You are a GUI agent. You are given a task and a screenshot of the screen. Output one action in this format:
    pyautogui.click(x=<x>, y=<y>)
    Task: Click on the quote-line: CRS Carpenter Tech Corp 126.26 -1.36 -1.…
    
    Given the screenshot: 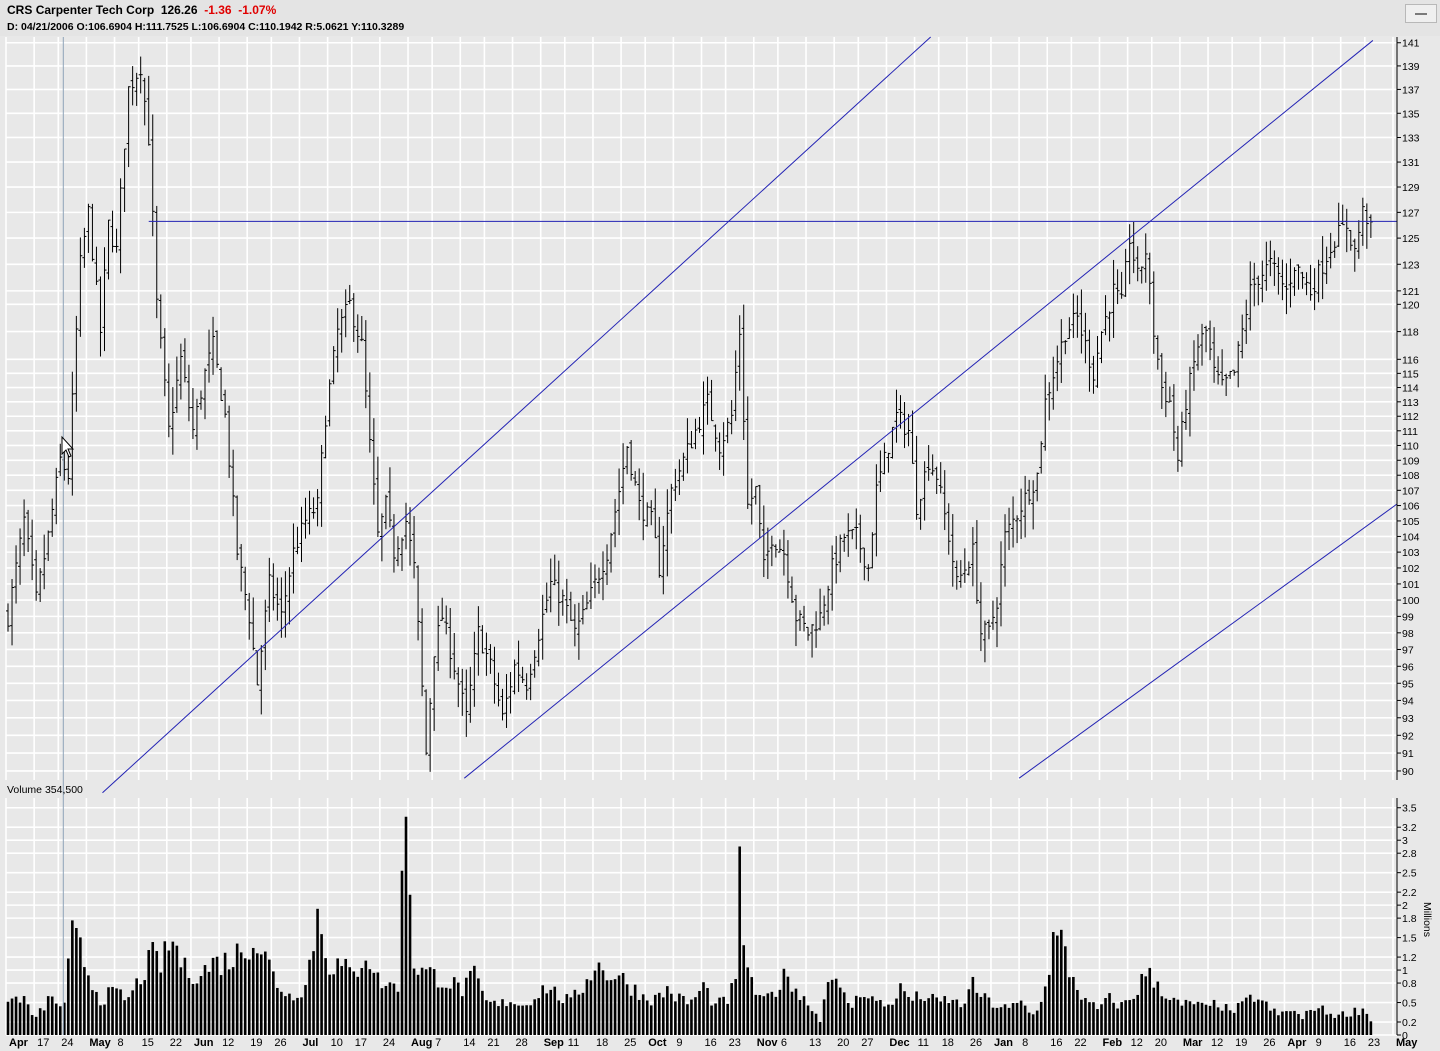 What is the action you would take?
    pyautogui.click(x=141, y=10)
    